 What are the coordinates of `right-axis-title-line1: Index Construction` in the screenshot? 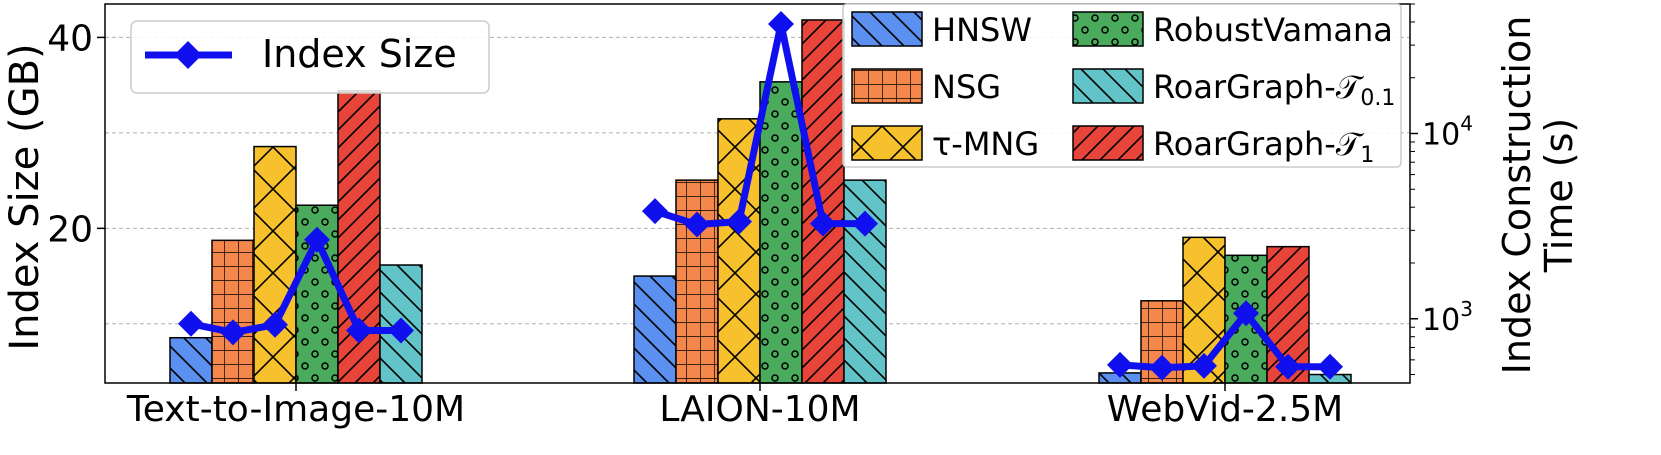 It's located at (1517, 195).